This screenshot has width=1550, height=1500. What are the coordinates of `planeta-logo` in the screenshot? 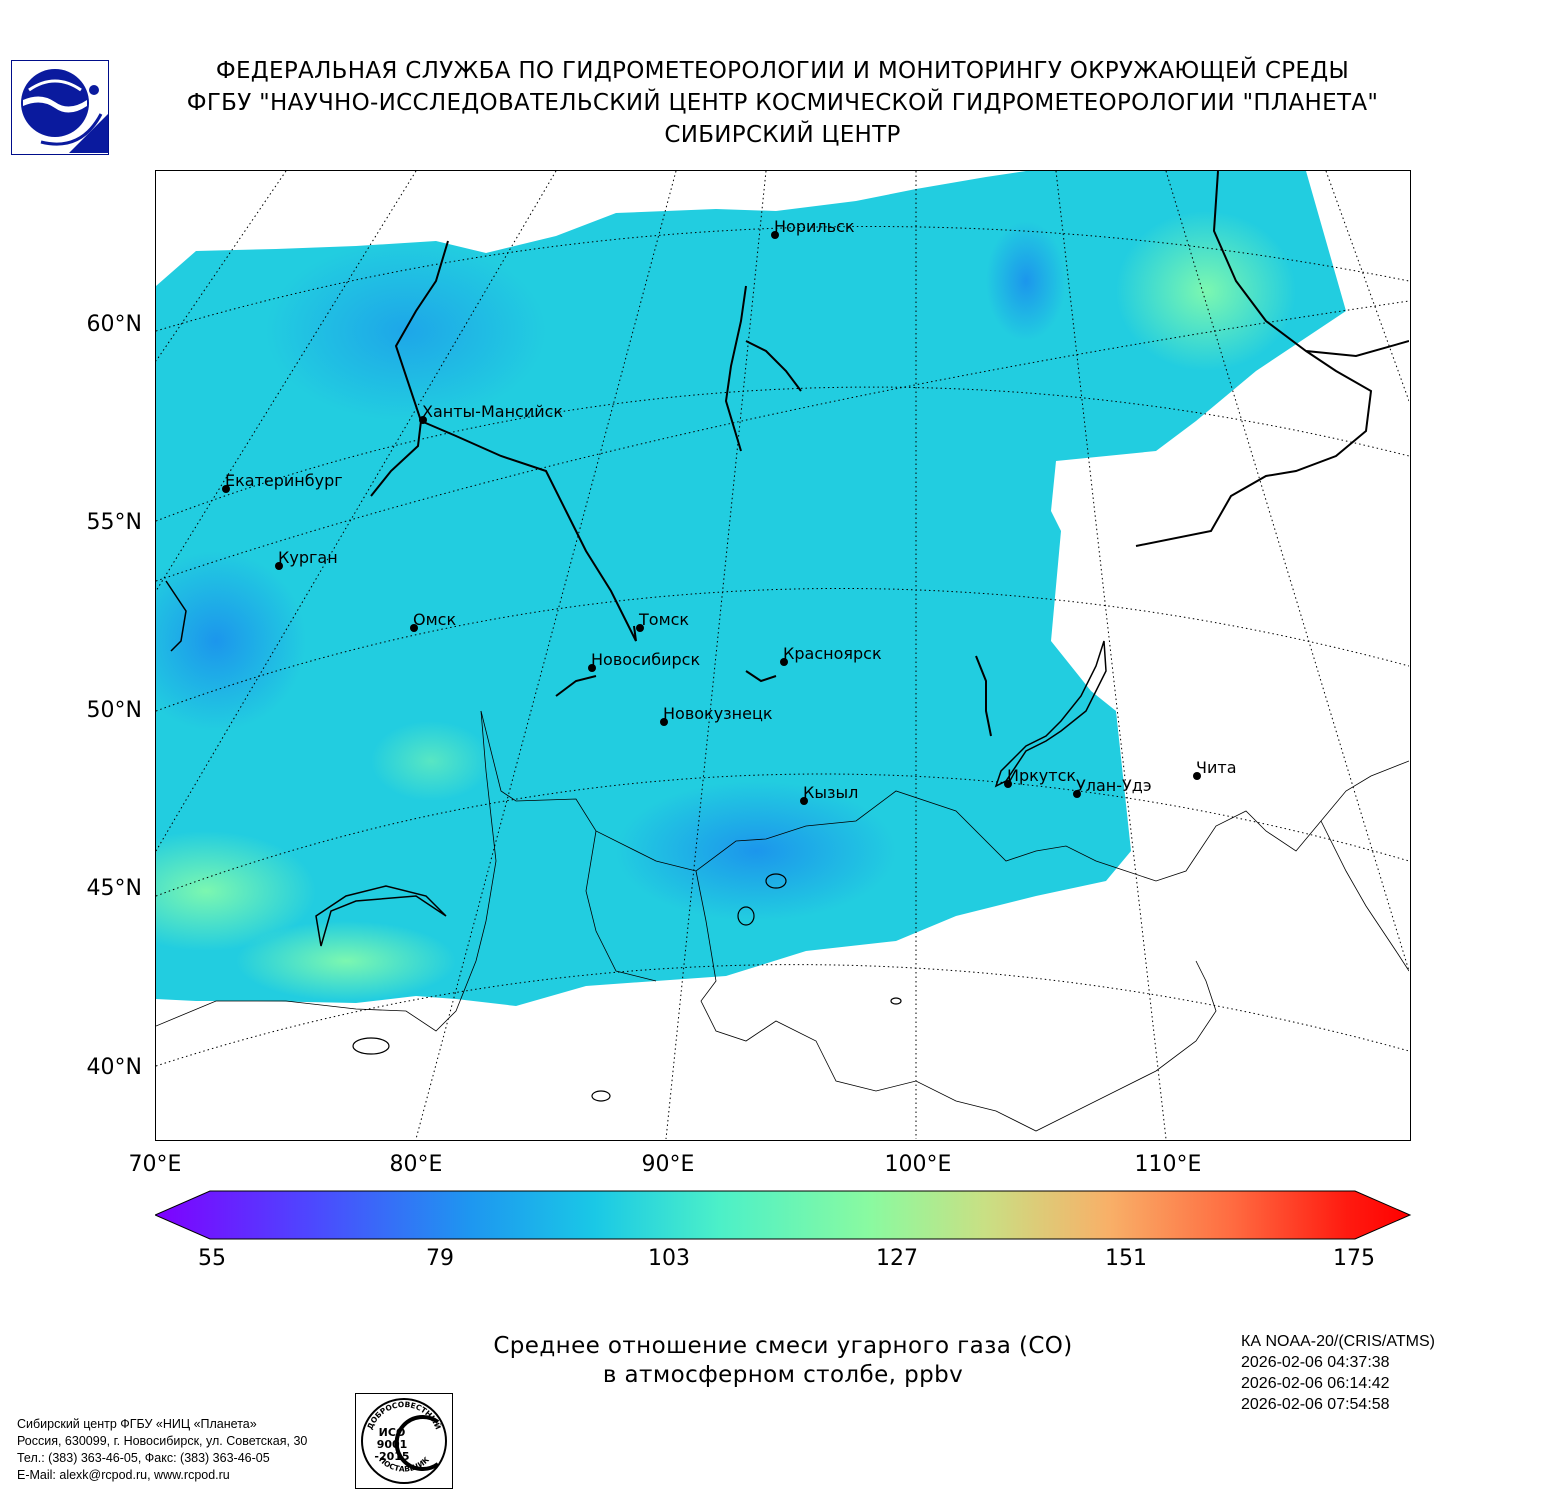 It's located at (60, 107).